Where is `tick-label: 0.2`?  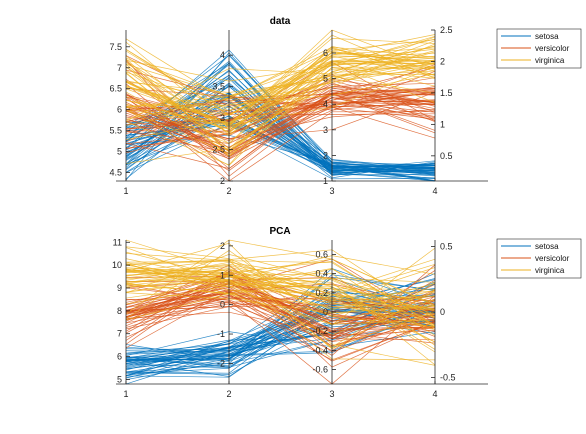 tick-label: 0.2 is located at coordinates (321, 293).